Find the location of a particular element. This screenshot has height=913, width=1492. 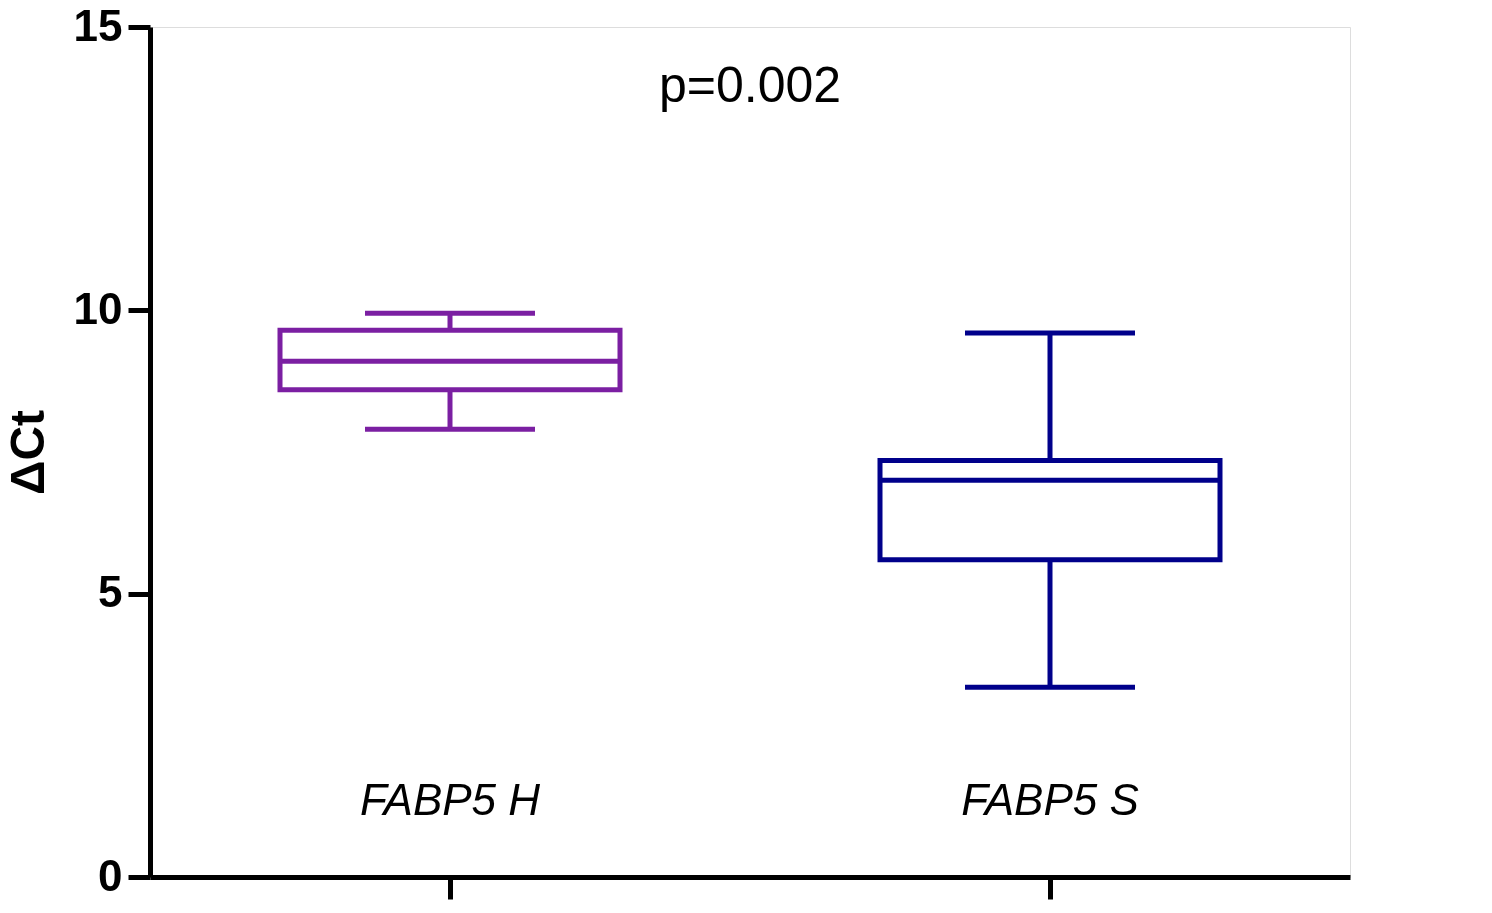

x-tick-label: FABP5 H is located at coordinates (450, 799).